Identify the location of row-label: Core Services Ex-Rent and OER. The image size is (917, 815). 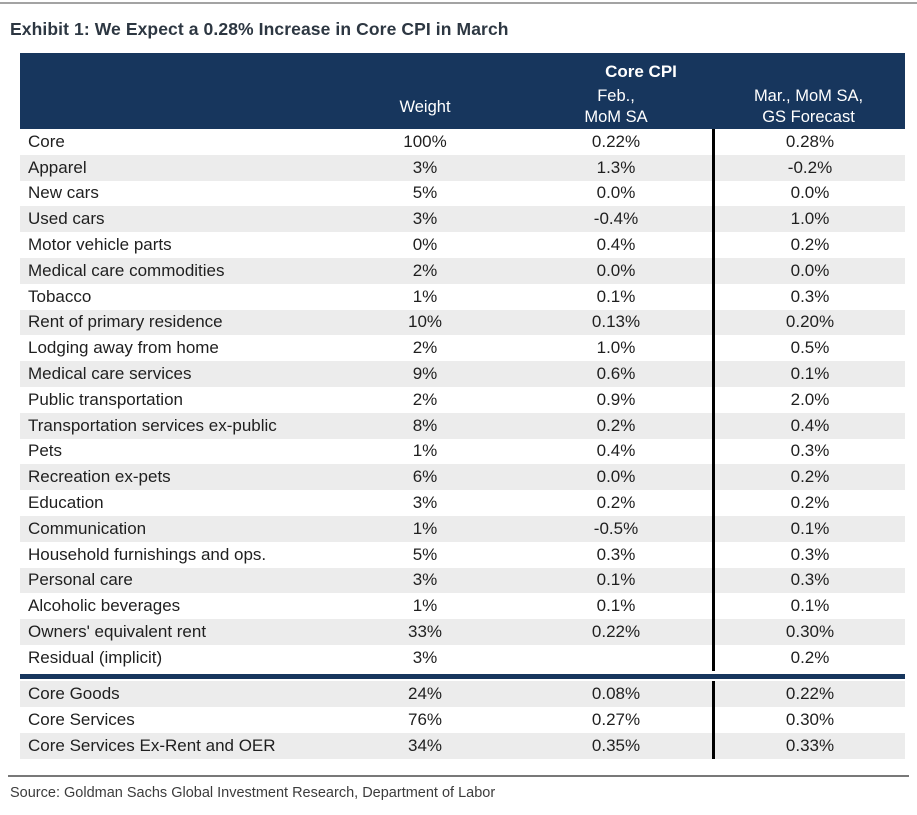
(152, 745).